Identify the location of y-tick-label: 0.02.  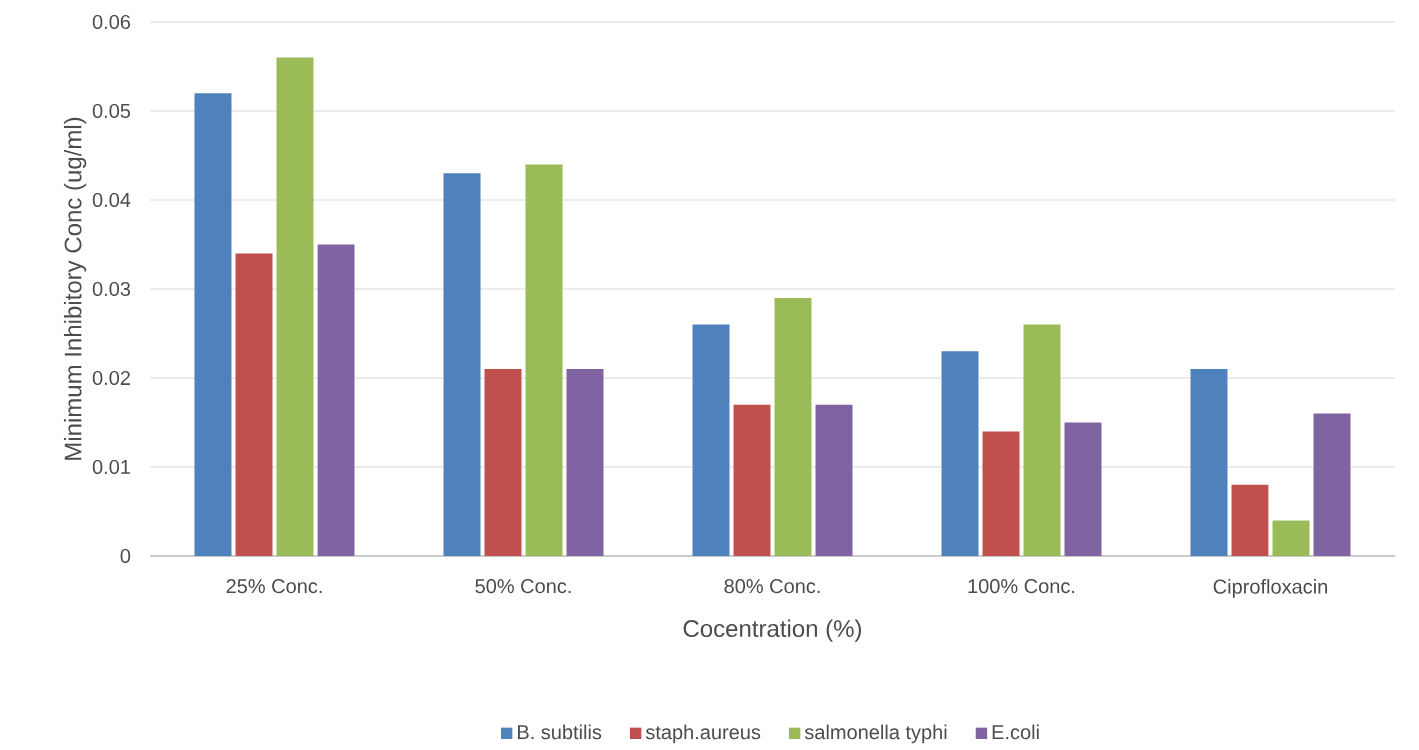
(111, 378).